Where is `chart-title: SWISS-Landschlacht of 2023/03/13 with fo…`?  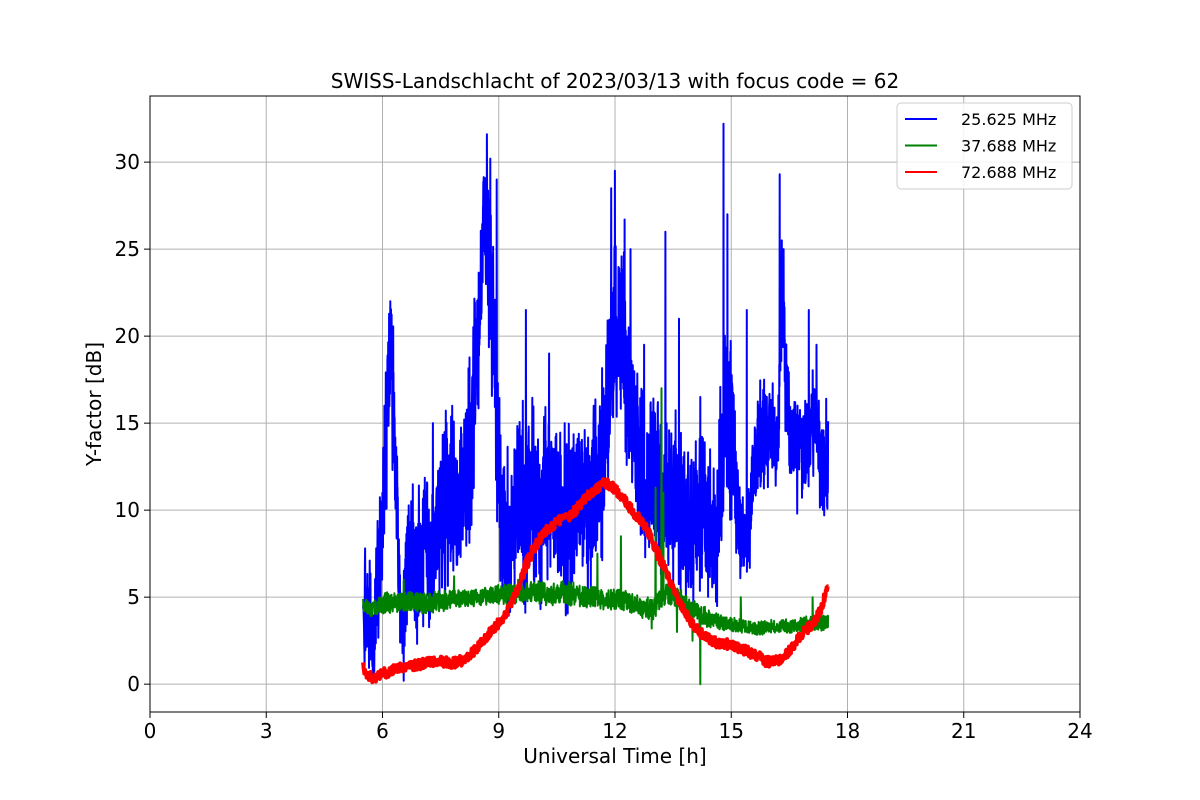 chart-title: SWISS-Landschlacht of 2023/03/13 with fo… is located at coordinates (615, 81).